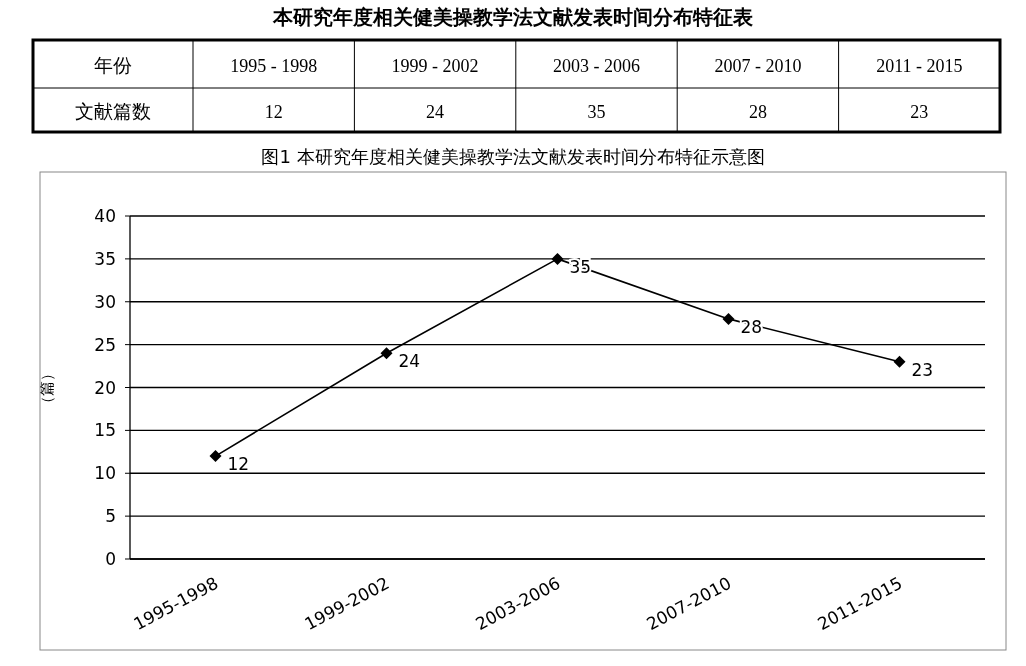 This screenshot has height=666, width=1026. I want to click on y-tick-label: 10, so click(105, 473).